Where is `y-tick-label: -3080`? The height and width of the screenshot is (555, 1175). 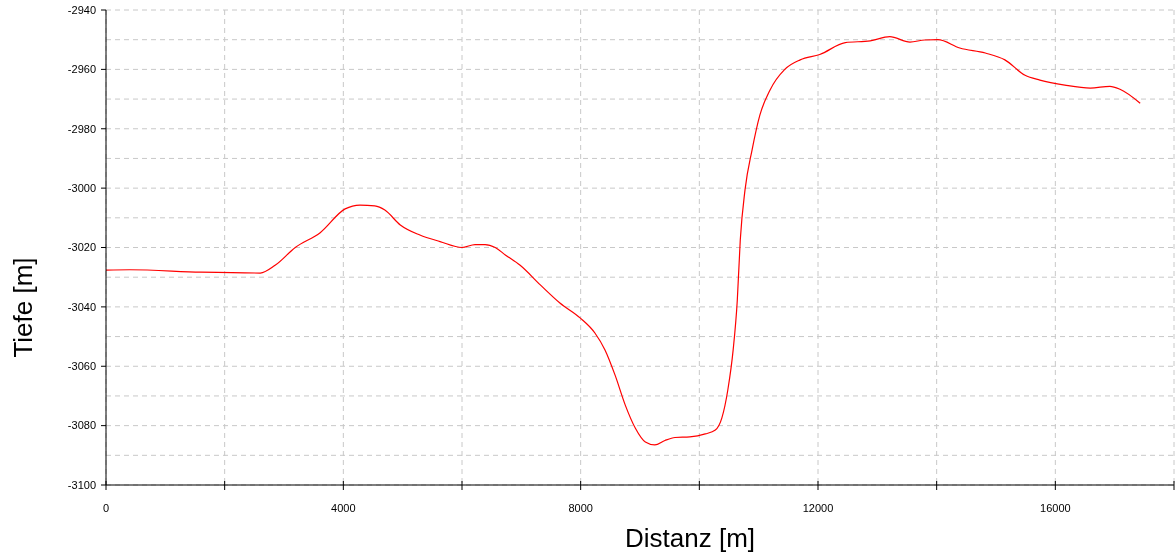
y-tick-label: -3080 is located at coordinates (81, 425).